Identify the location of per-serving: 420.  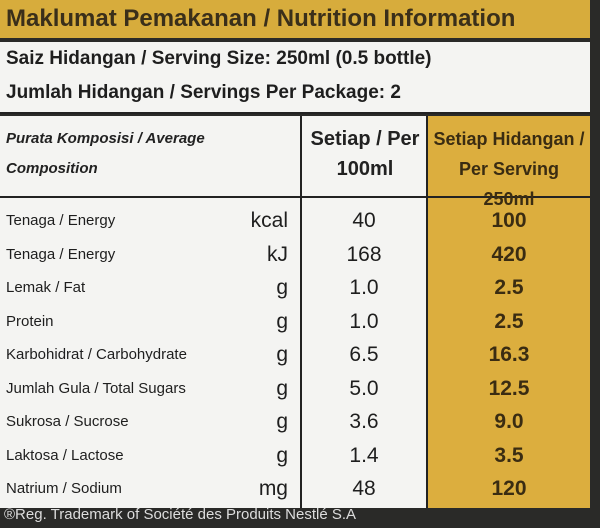
(509, 254).